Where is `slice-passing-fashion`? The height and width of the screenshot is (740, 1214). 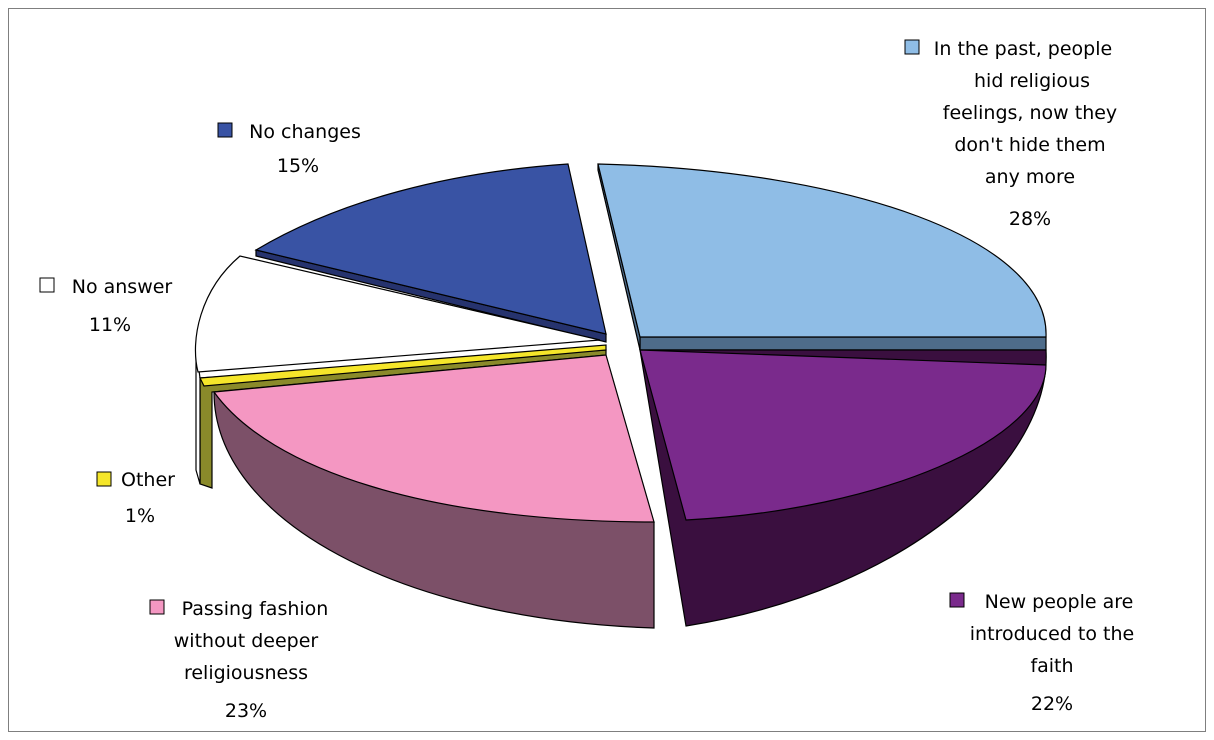 slice-passing-fashion is located at coordinates (433, 438).